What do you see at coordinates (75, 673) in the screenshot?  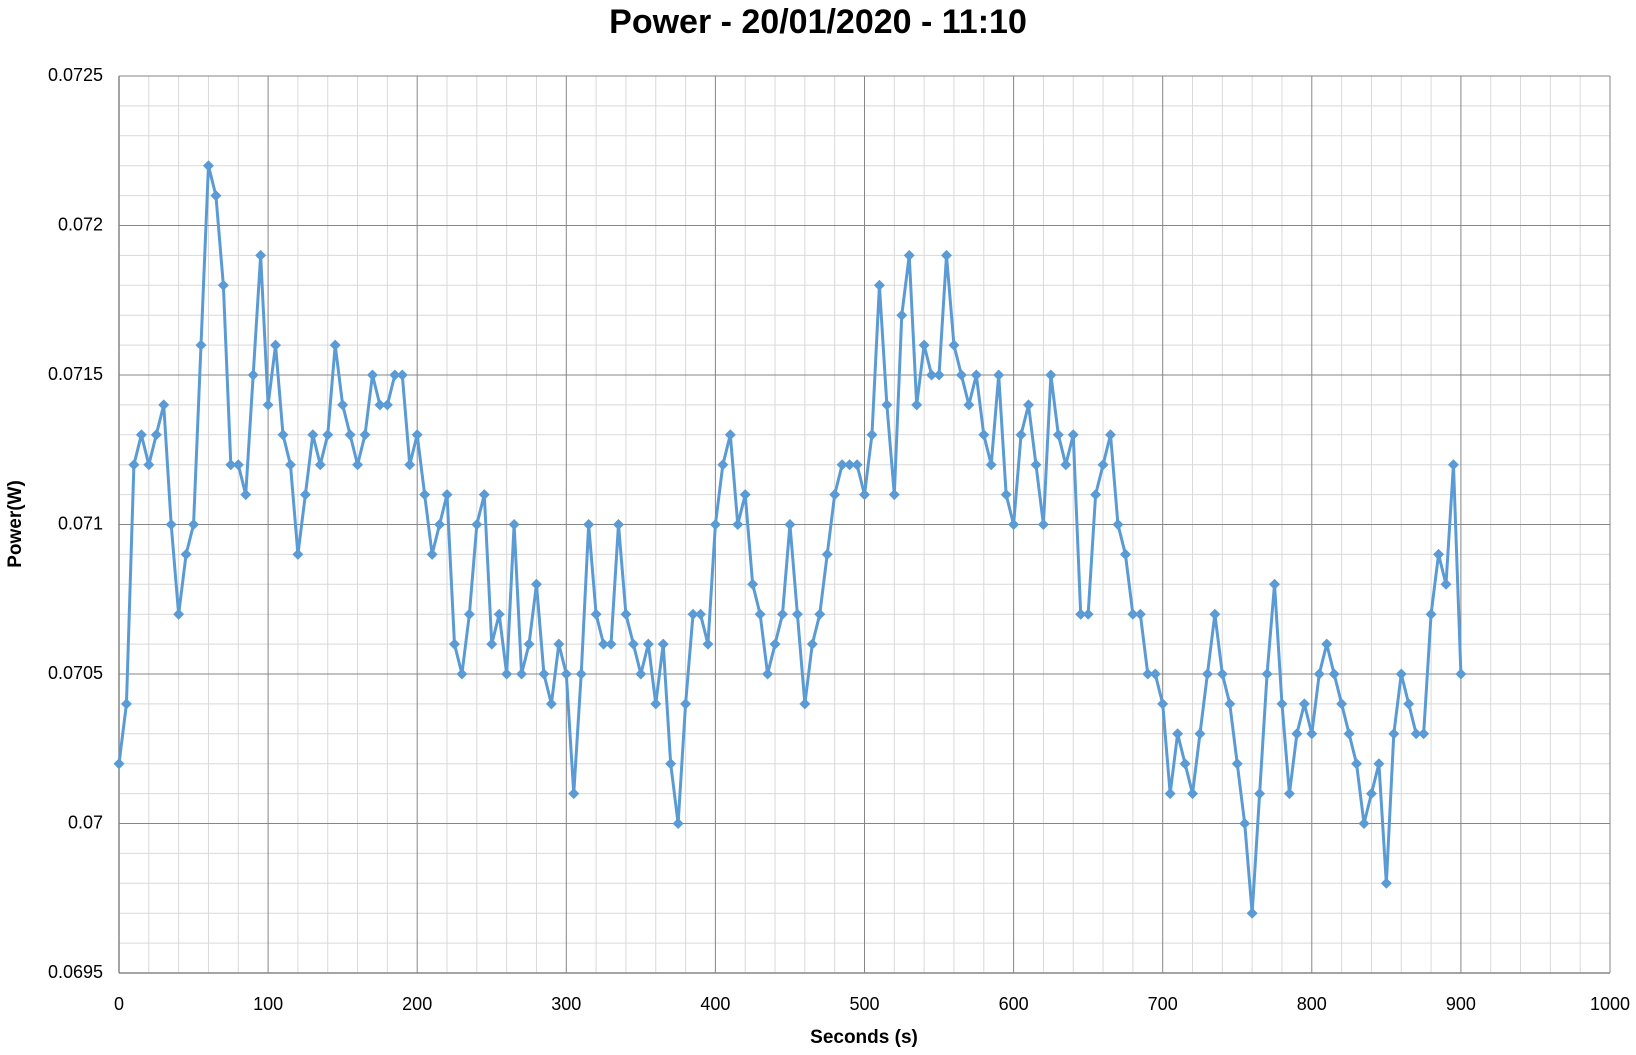 I see `y-tick-label: 0.0705` at bounding box center [75, 673].